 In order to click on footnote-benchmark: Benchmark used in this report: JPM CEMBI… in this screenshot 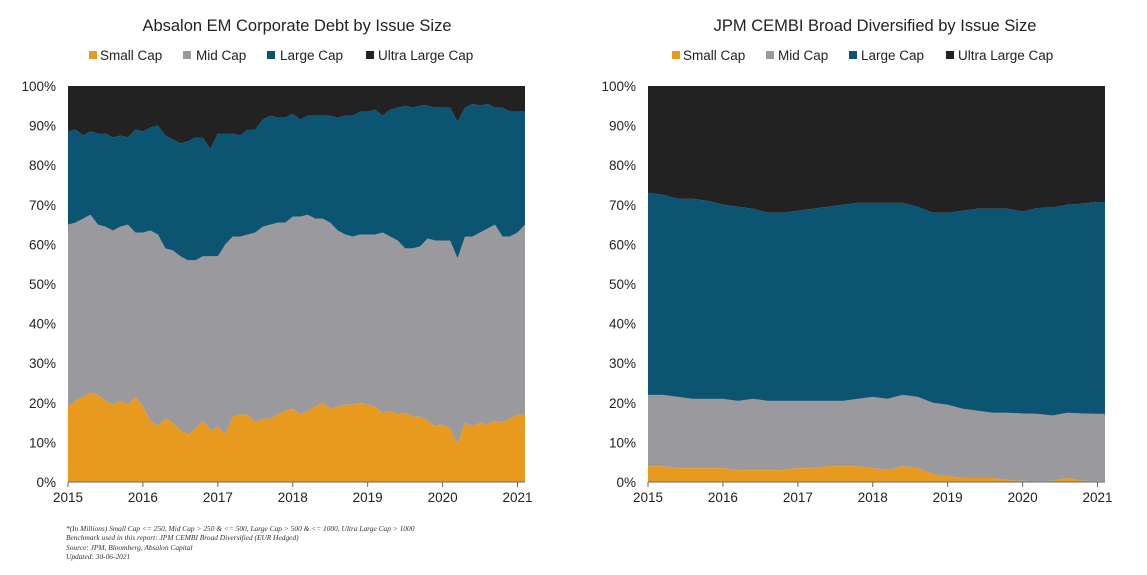, I will do `click(182, 538)`.